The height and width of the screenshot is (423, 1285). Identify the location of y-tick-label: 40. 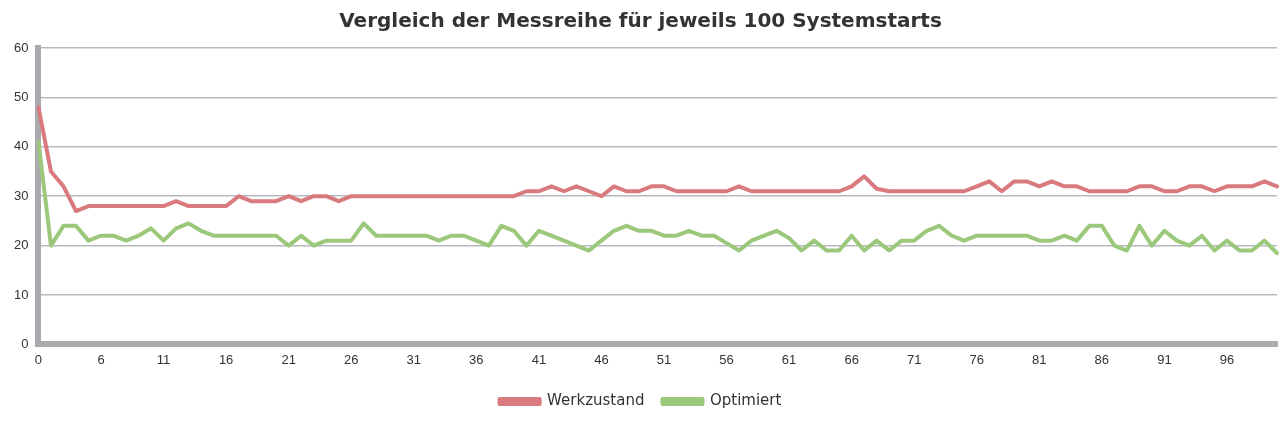
(21, 146).